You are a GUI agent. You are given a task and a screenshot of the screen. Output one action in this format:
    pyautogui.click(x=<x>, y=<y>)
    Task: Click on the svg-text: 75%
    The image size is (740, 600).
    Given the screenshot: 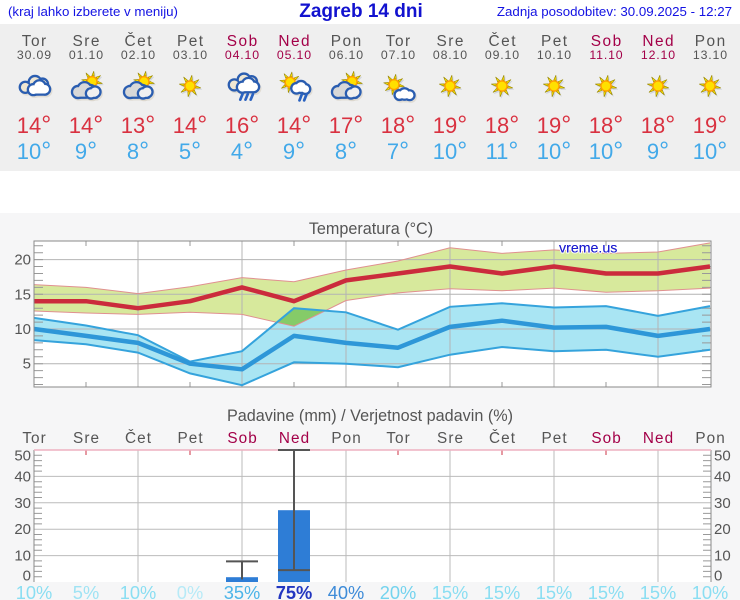 What is the action you would take?
    pyautogui.click(x=294, y=591)
    